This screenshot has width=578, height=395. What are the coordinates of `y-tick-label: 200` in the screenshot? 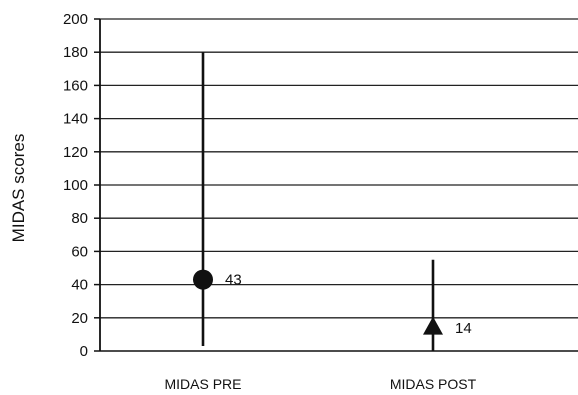 It's located at (75, 19).